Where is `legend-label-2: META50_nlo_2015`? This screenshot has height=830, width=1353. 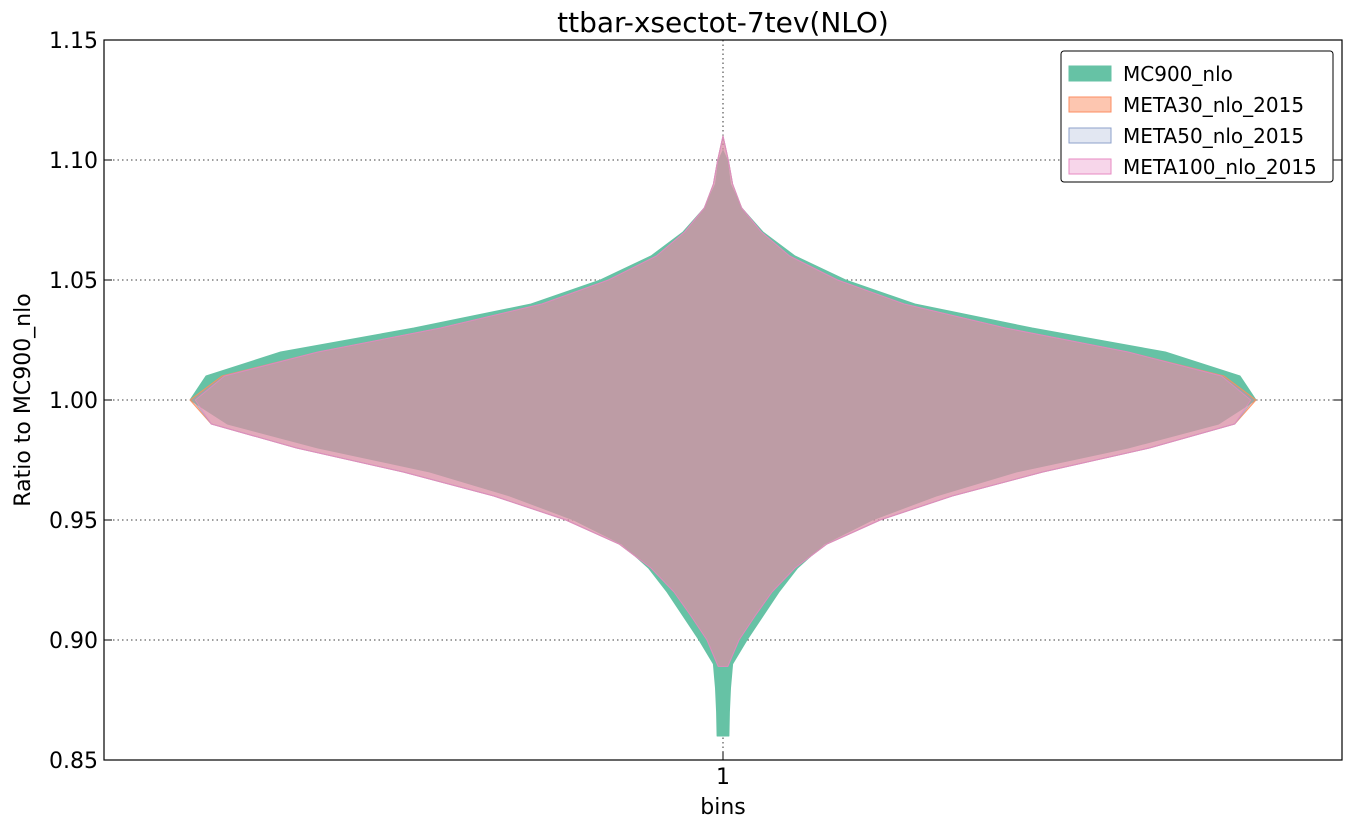
legend-label-2: META50_nlo_2015 is located at coordinates (1213, 136).